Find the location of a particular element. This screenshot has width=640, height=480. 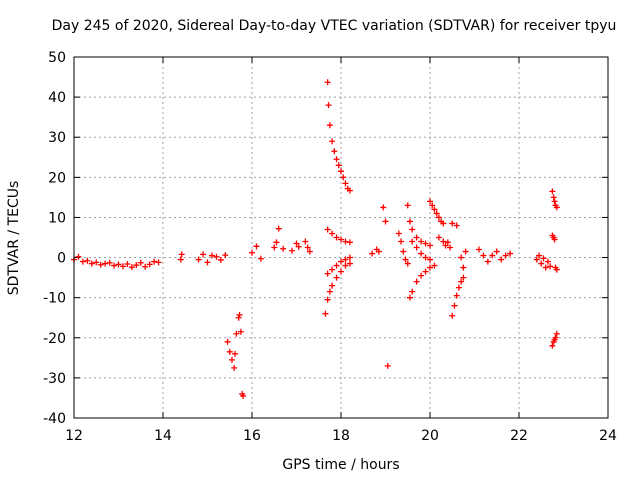

y-tick-label: -40 is located at coordinates (54, 419).